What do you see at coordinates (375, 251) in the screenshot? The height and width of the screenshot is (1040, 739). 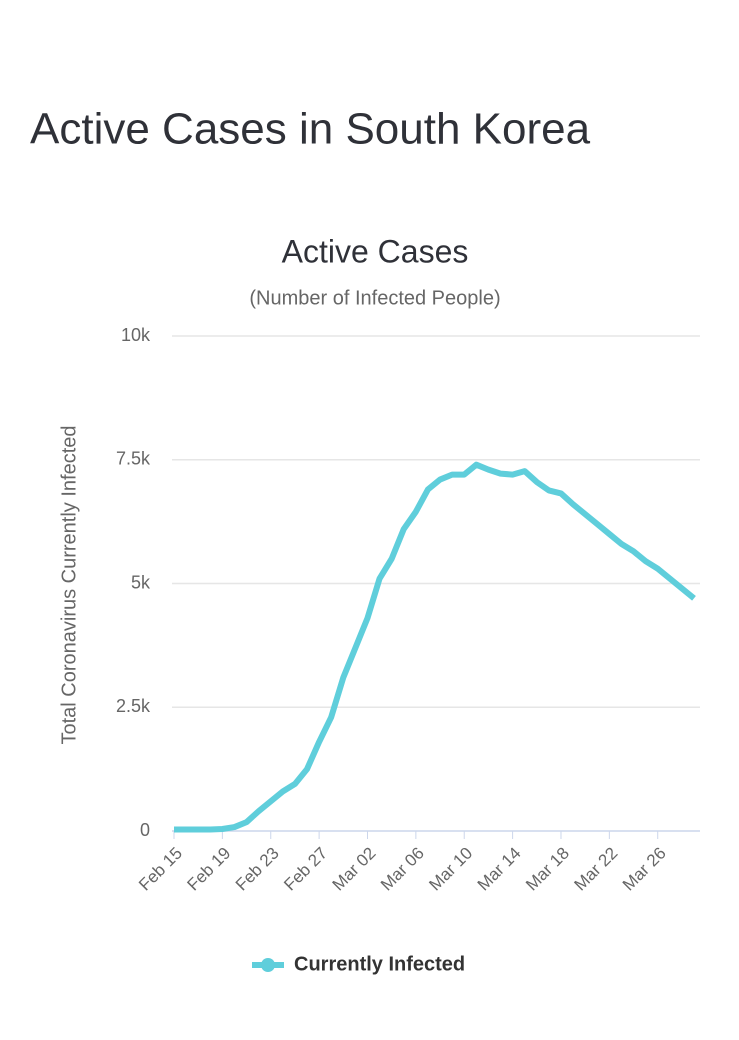 I see `chart-title: Active Cases` at bounding box center [375, 251].